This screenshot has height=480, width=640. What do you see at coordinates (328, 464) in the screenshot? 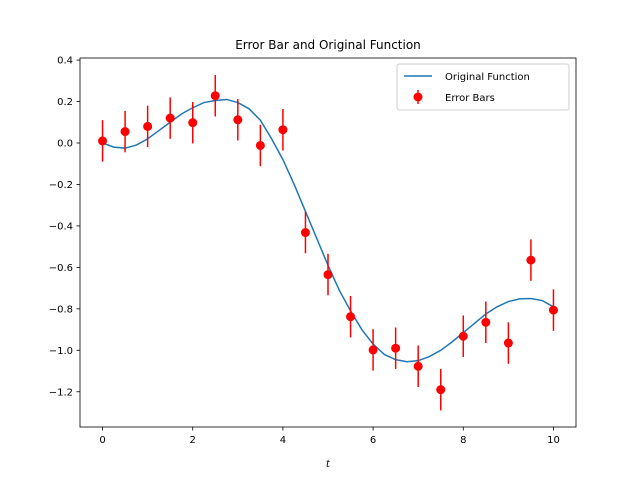
I see `x-axis-label: t` at bounding box center [328, 464].